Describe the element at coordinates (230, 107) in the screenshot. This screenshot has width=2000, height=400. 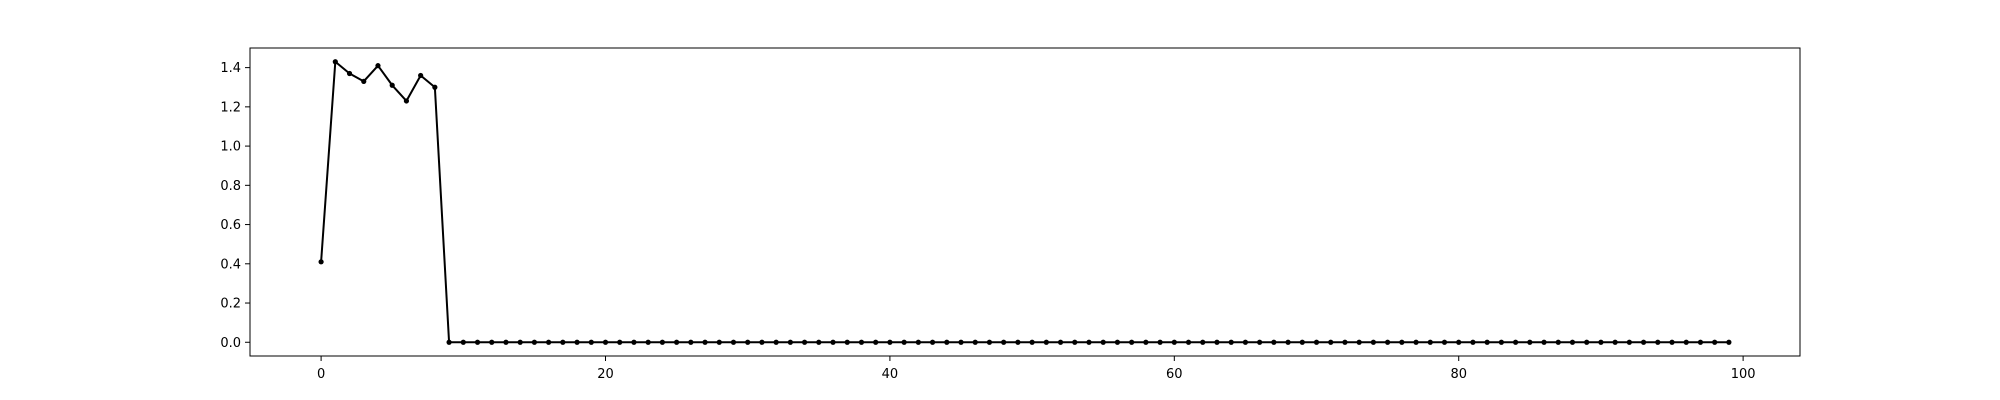
I see `y-tick-label: 1.2` at that location.